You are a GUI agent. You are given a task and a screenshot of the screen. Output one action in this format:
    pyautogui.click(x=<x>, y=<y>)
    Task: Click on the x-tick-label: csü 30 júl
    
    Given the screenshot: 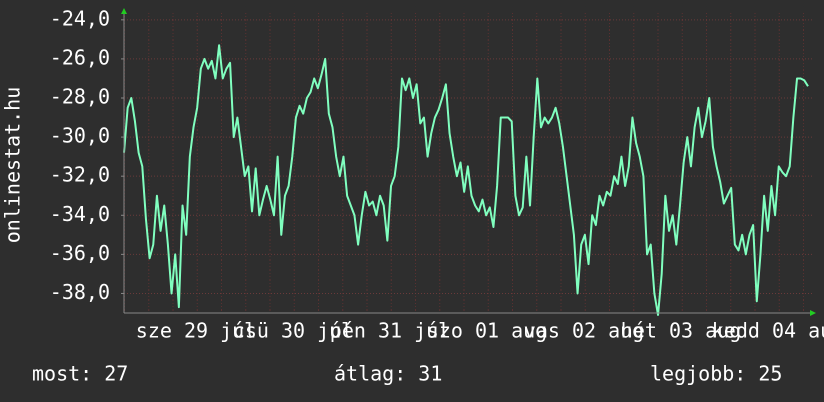 What is the action you would take?
    pyautogui.click(x=293, y=331)
    